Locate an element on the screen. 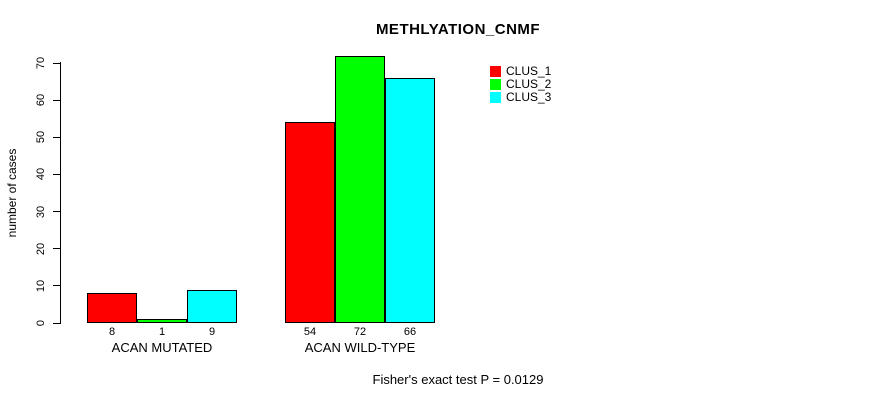 Image resolution: width=890 pixels, height=400 pixels. y-tick-label: 30 is located at coordinates (41, 211).